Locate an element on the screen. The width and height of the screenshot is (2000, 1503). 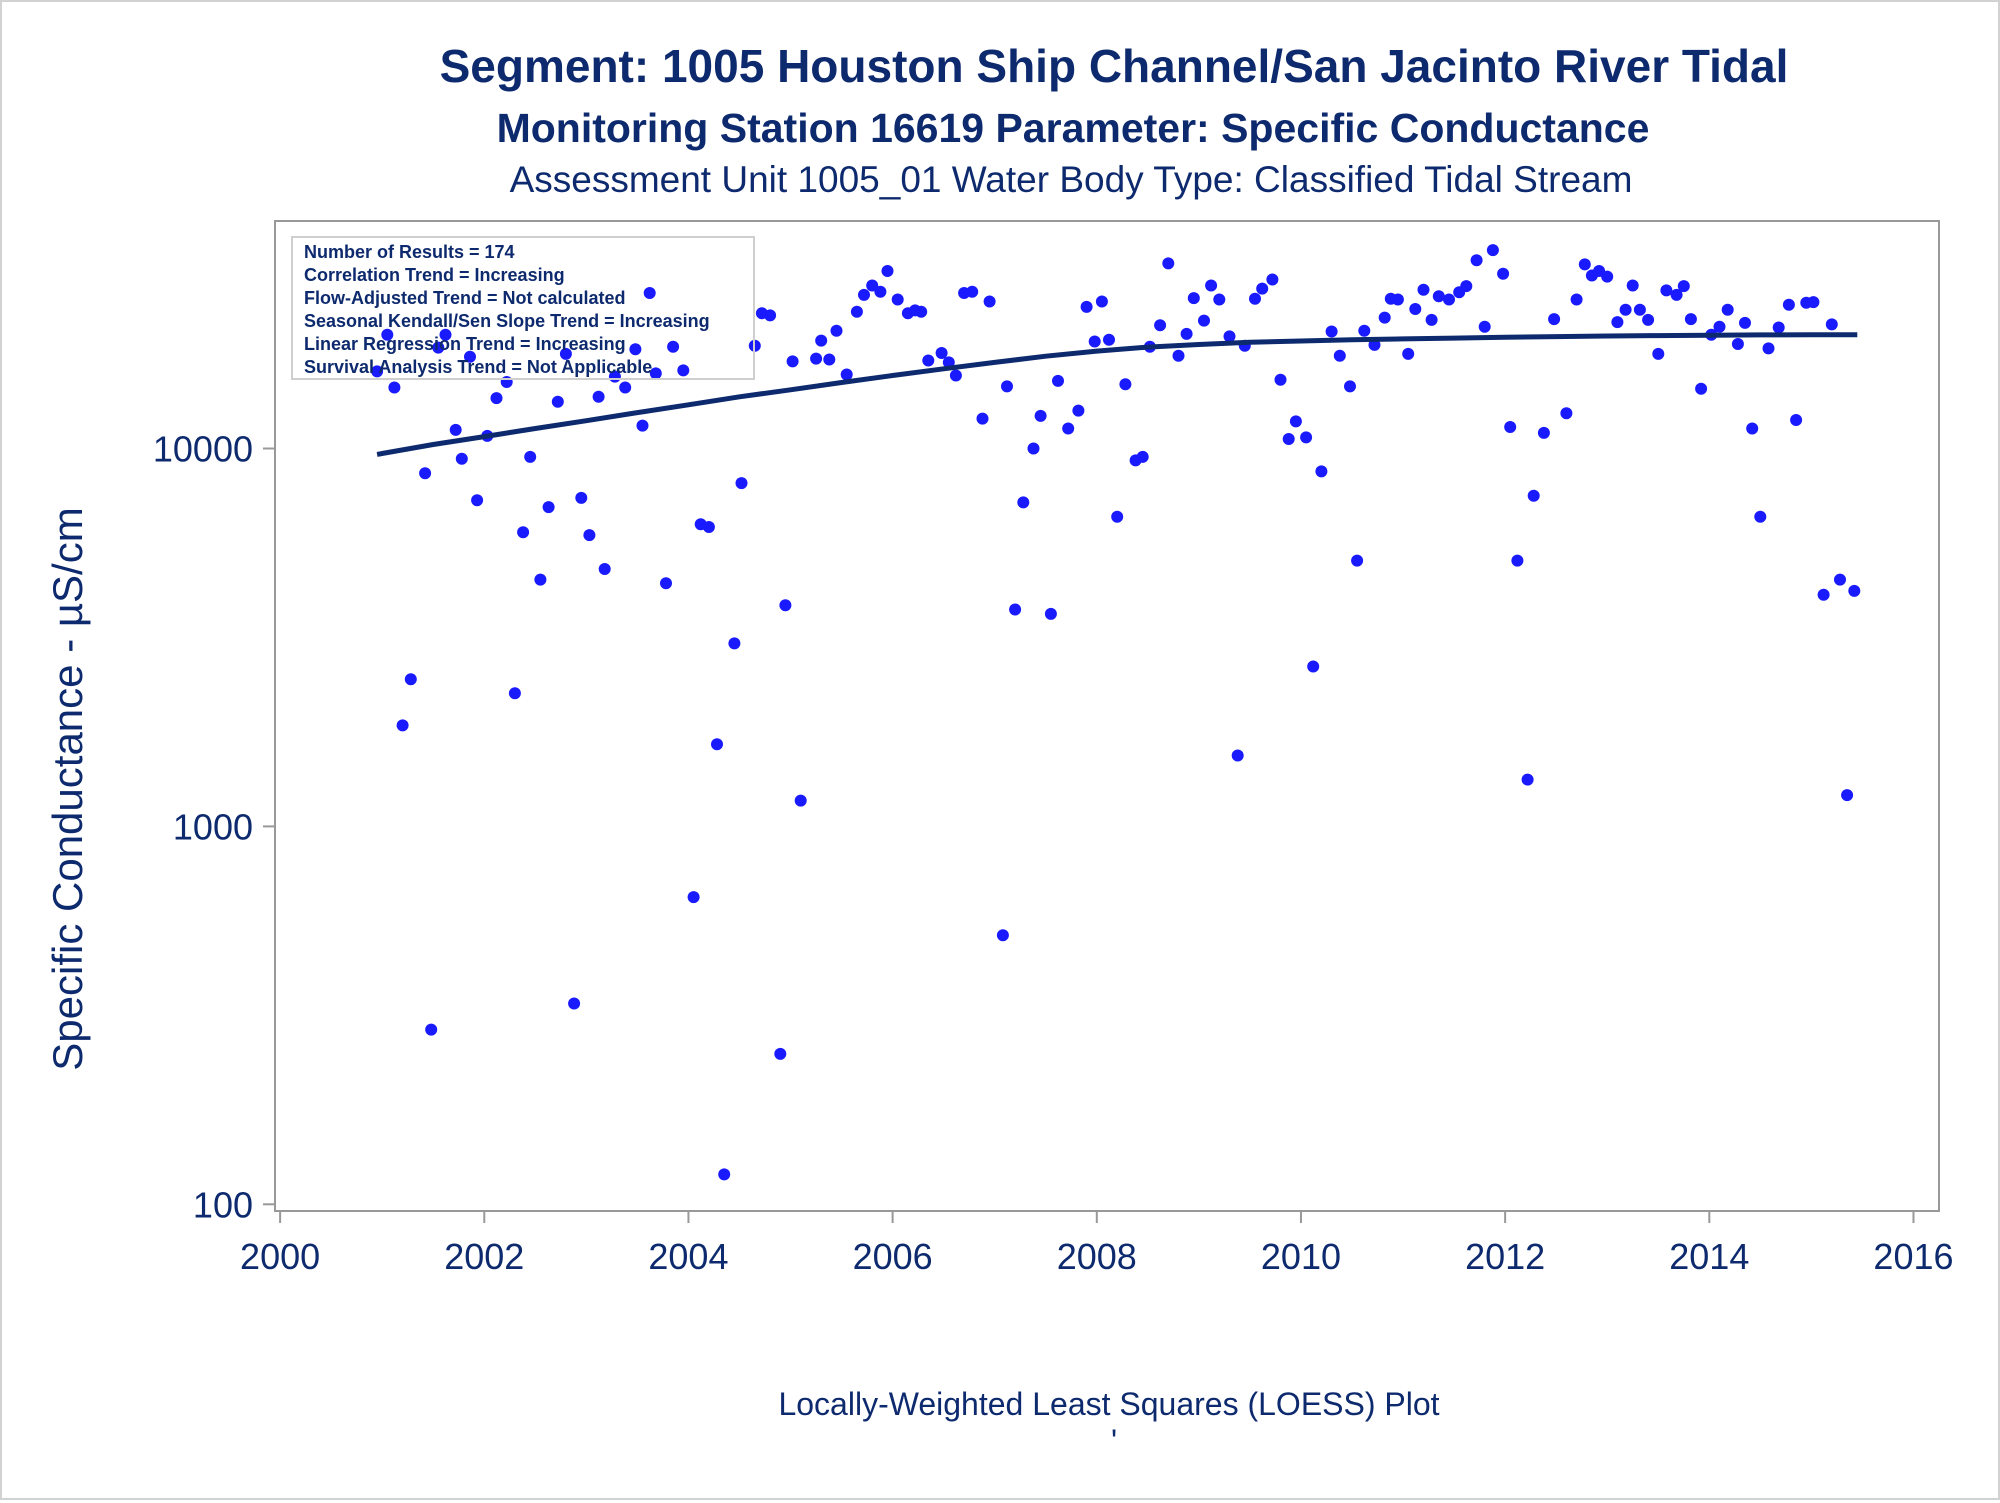
stats-line-1: Number of Results = 174 is located at coordinates (409, 252).